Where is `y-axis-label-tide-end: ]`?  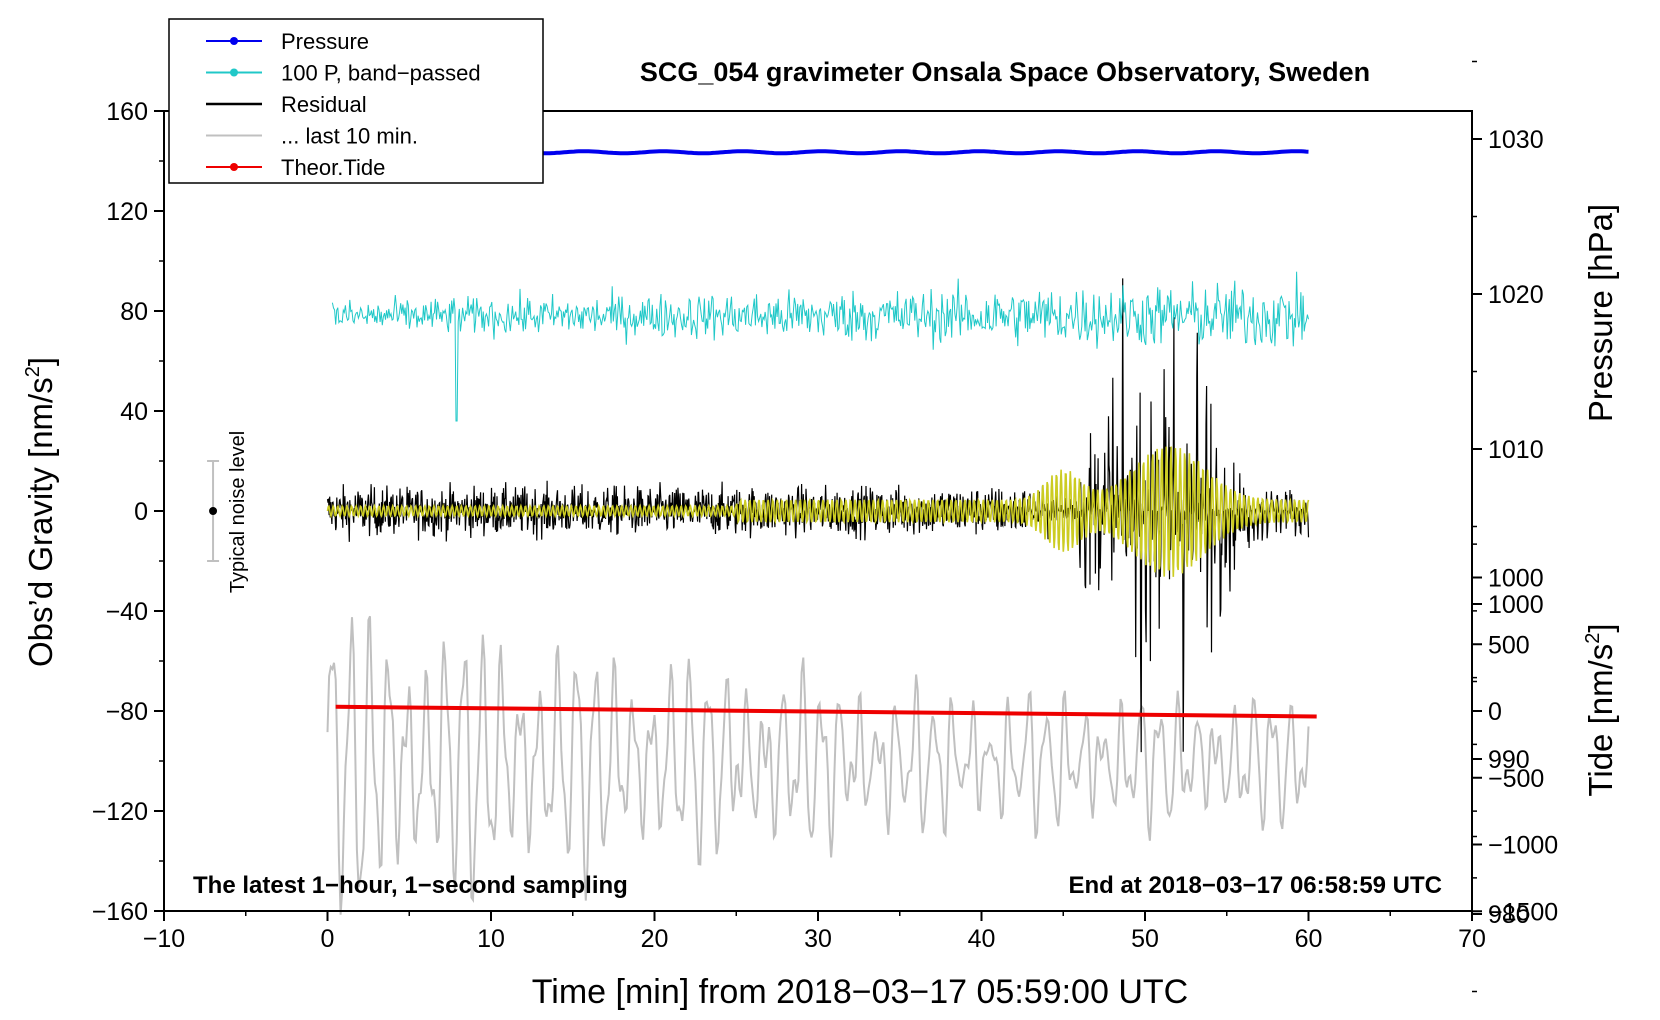
y-axis-label-tide-end: ] is located at coordinates (1600, 627).